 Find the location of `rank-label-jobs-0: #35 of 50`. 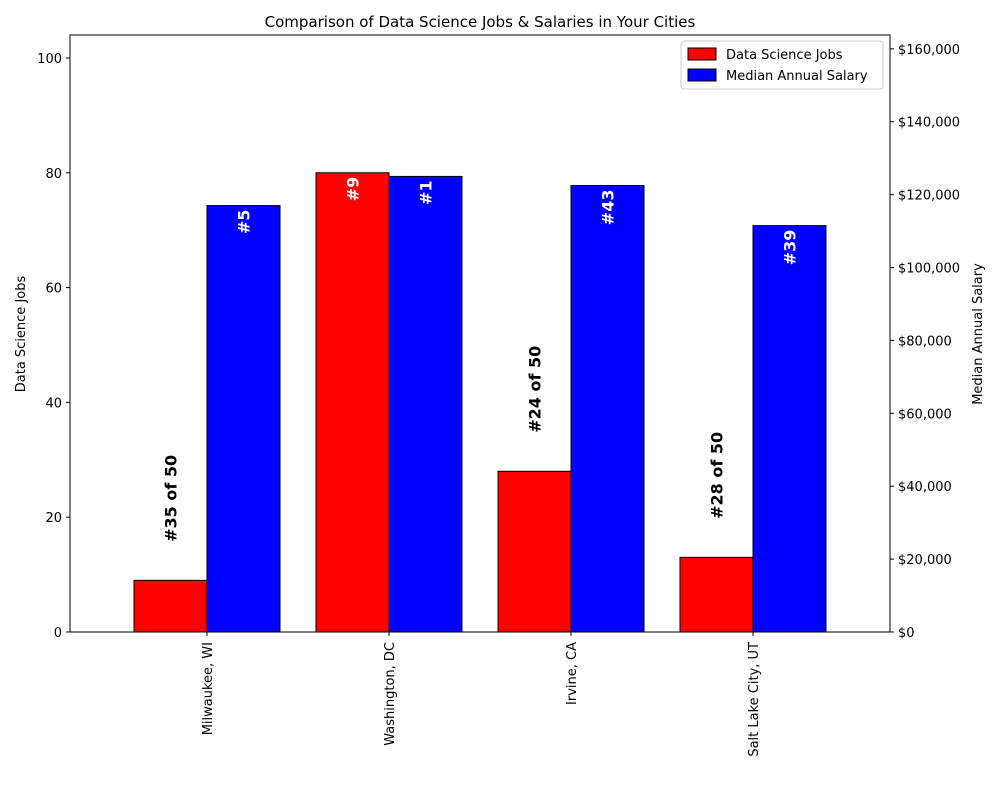

rank-label-jobs-0: #35 of 50 is located at coordinates (171, 498).